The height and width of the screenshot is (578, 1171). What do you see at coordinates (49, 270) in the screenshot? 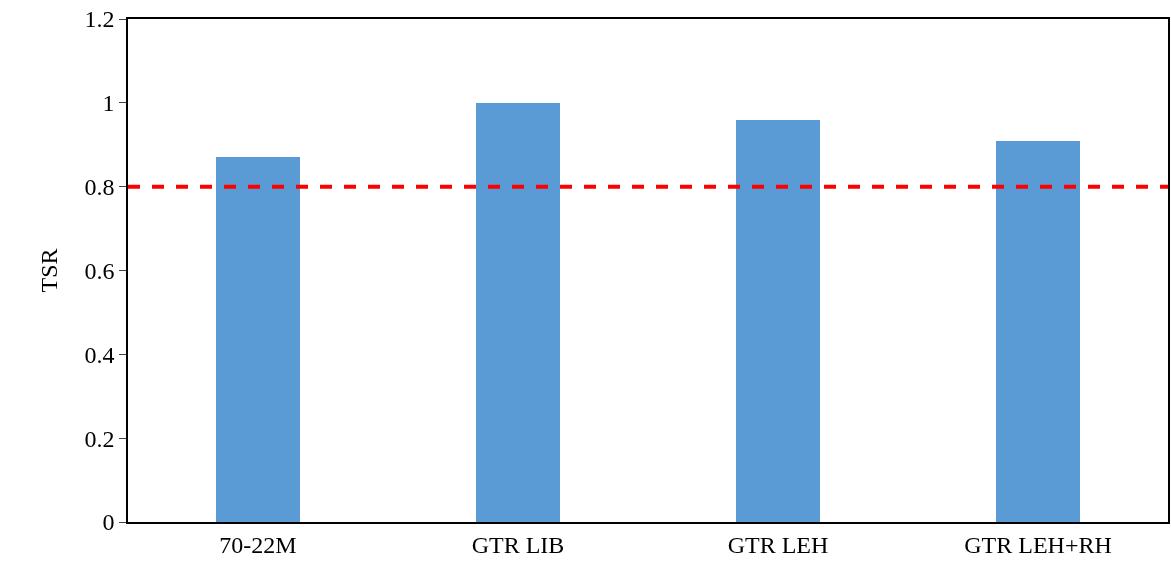
I see `y-axis-title: TSR` at bounding box center [49, 270].